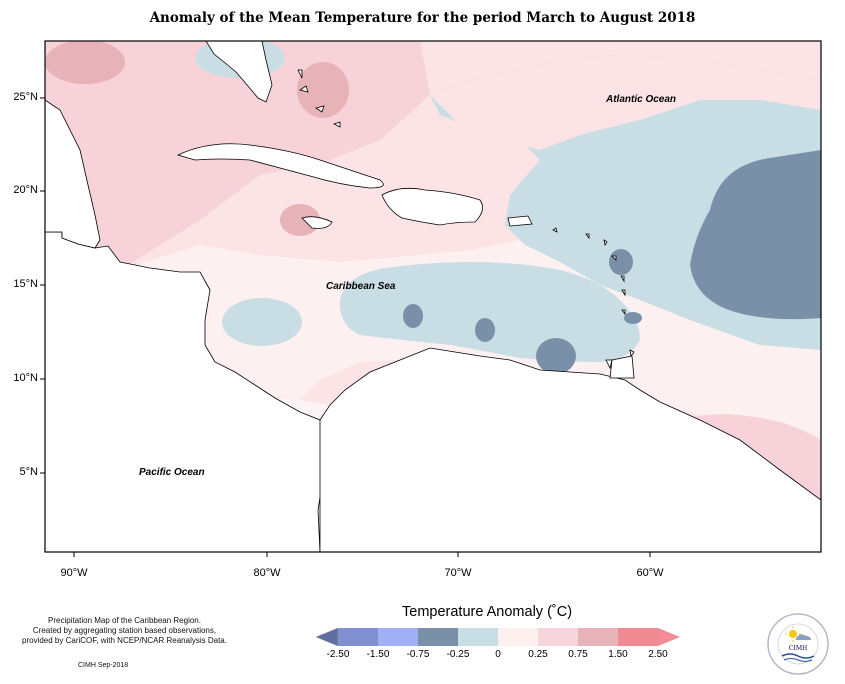  Describe the element at coordinates (641, 99) in the screenshot. I see `atlantic-ocean-label: Atlantic Ocean` at that location.